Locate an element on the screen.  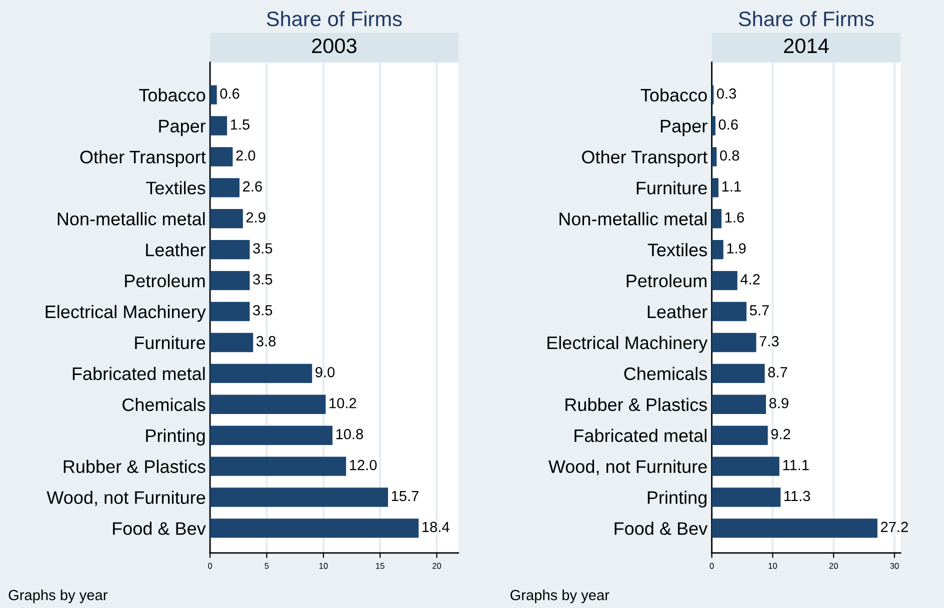
data-label: 5.7 is located at coordinates (759, 310).